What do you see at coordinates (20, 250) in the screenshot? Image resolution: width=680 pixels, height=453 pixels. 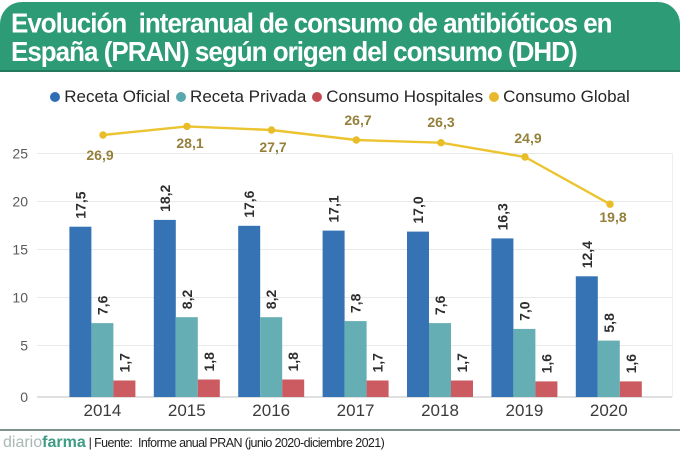 I see `svg-text: 15` at bounding box center [20, 250].